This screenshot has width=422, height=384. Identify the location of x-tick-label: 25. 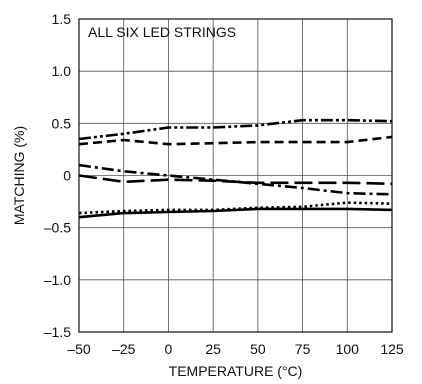
(213, 349).